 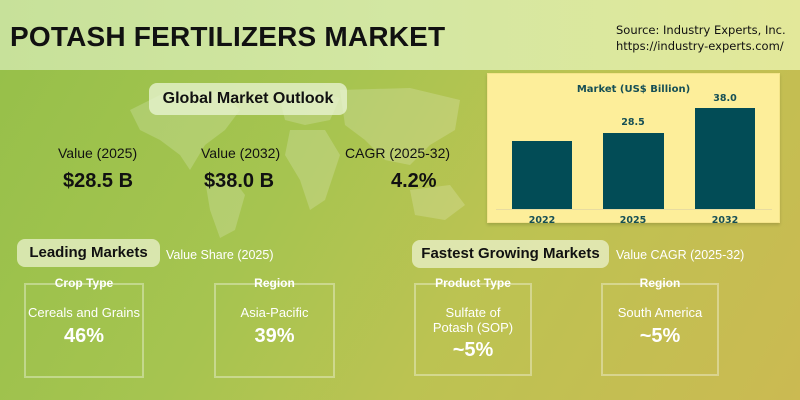 What do you see at coordinates (414, 181) in the screenshot?
I see `kpi-value-cagr: 4.2%` at bounding box center [414, 181].